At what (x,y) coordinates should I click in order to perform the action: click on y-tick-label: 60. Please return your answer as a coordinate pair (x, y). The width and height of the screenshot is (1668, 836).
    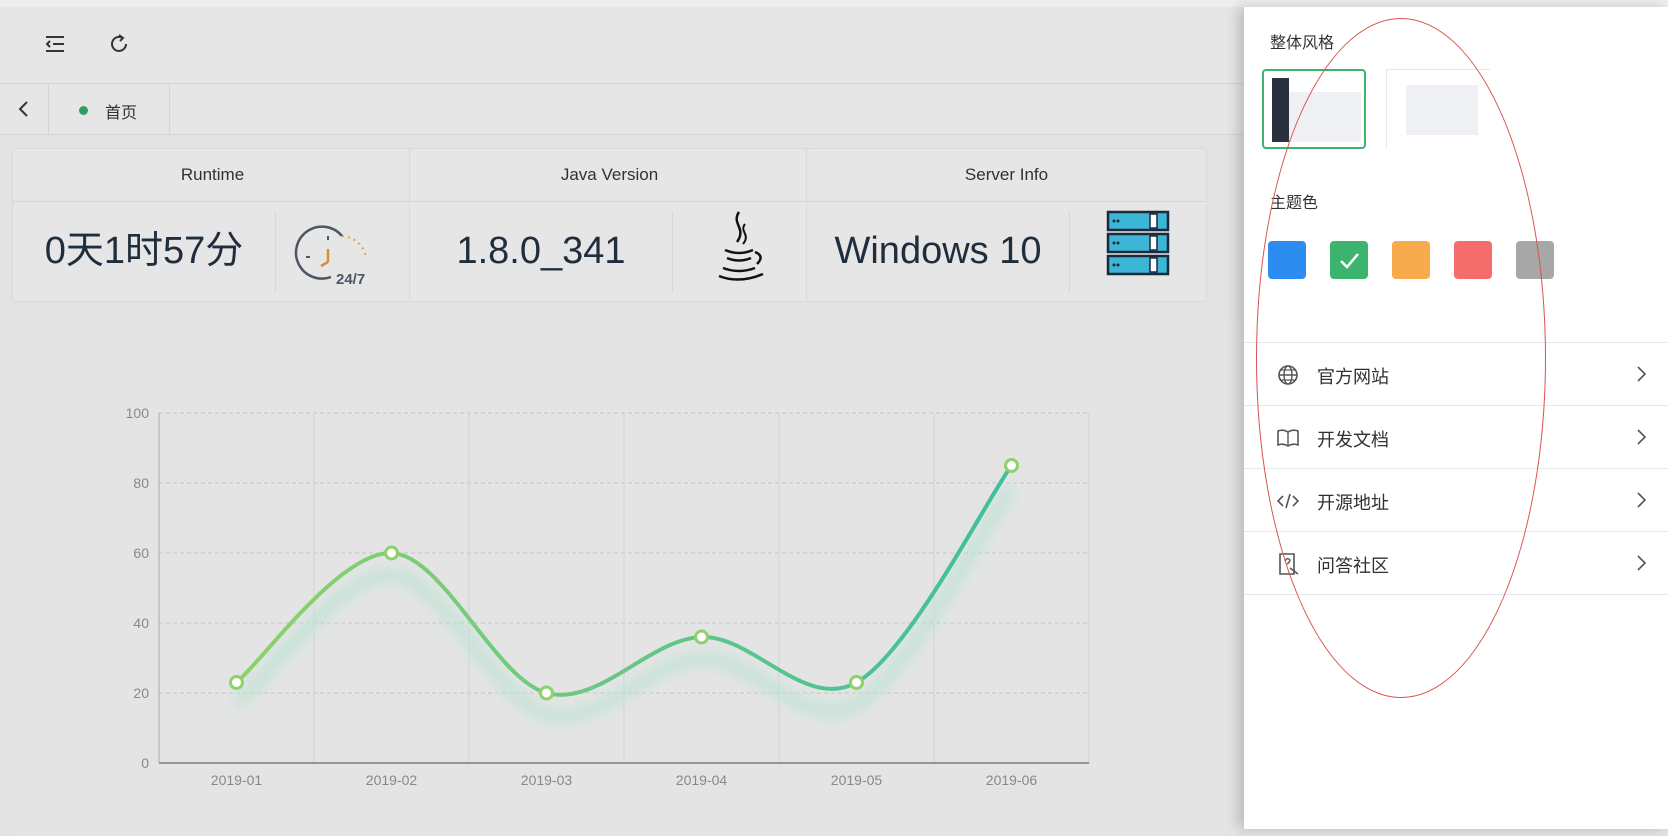
    Looking at the image, I should click on (141, 553).